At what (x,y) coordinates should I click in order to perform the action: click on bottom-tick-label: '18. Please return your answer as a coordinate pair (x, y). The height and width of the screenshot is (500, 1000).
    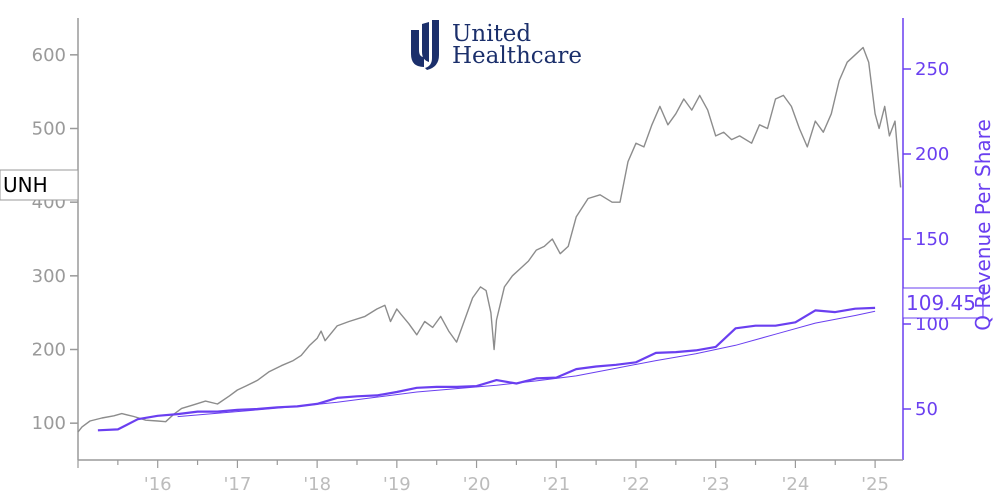
    Looking at the image, I should click on (317, 484).